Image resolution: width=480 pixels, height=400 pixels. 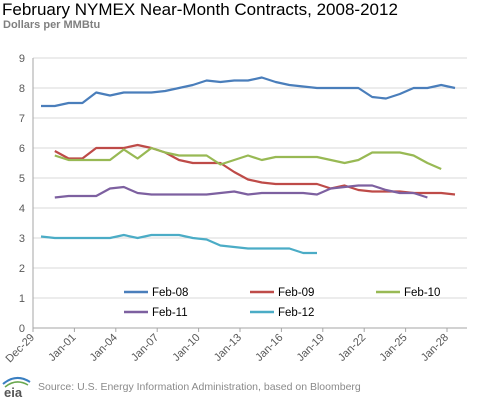 I want to click on y-tick-label: 5, so click(x=22, y=179).